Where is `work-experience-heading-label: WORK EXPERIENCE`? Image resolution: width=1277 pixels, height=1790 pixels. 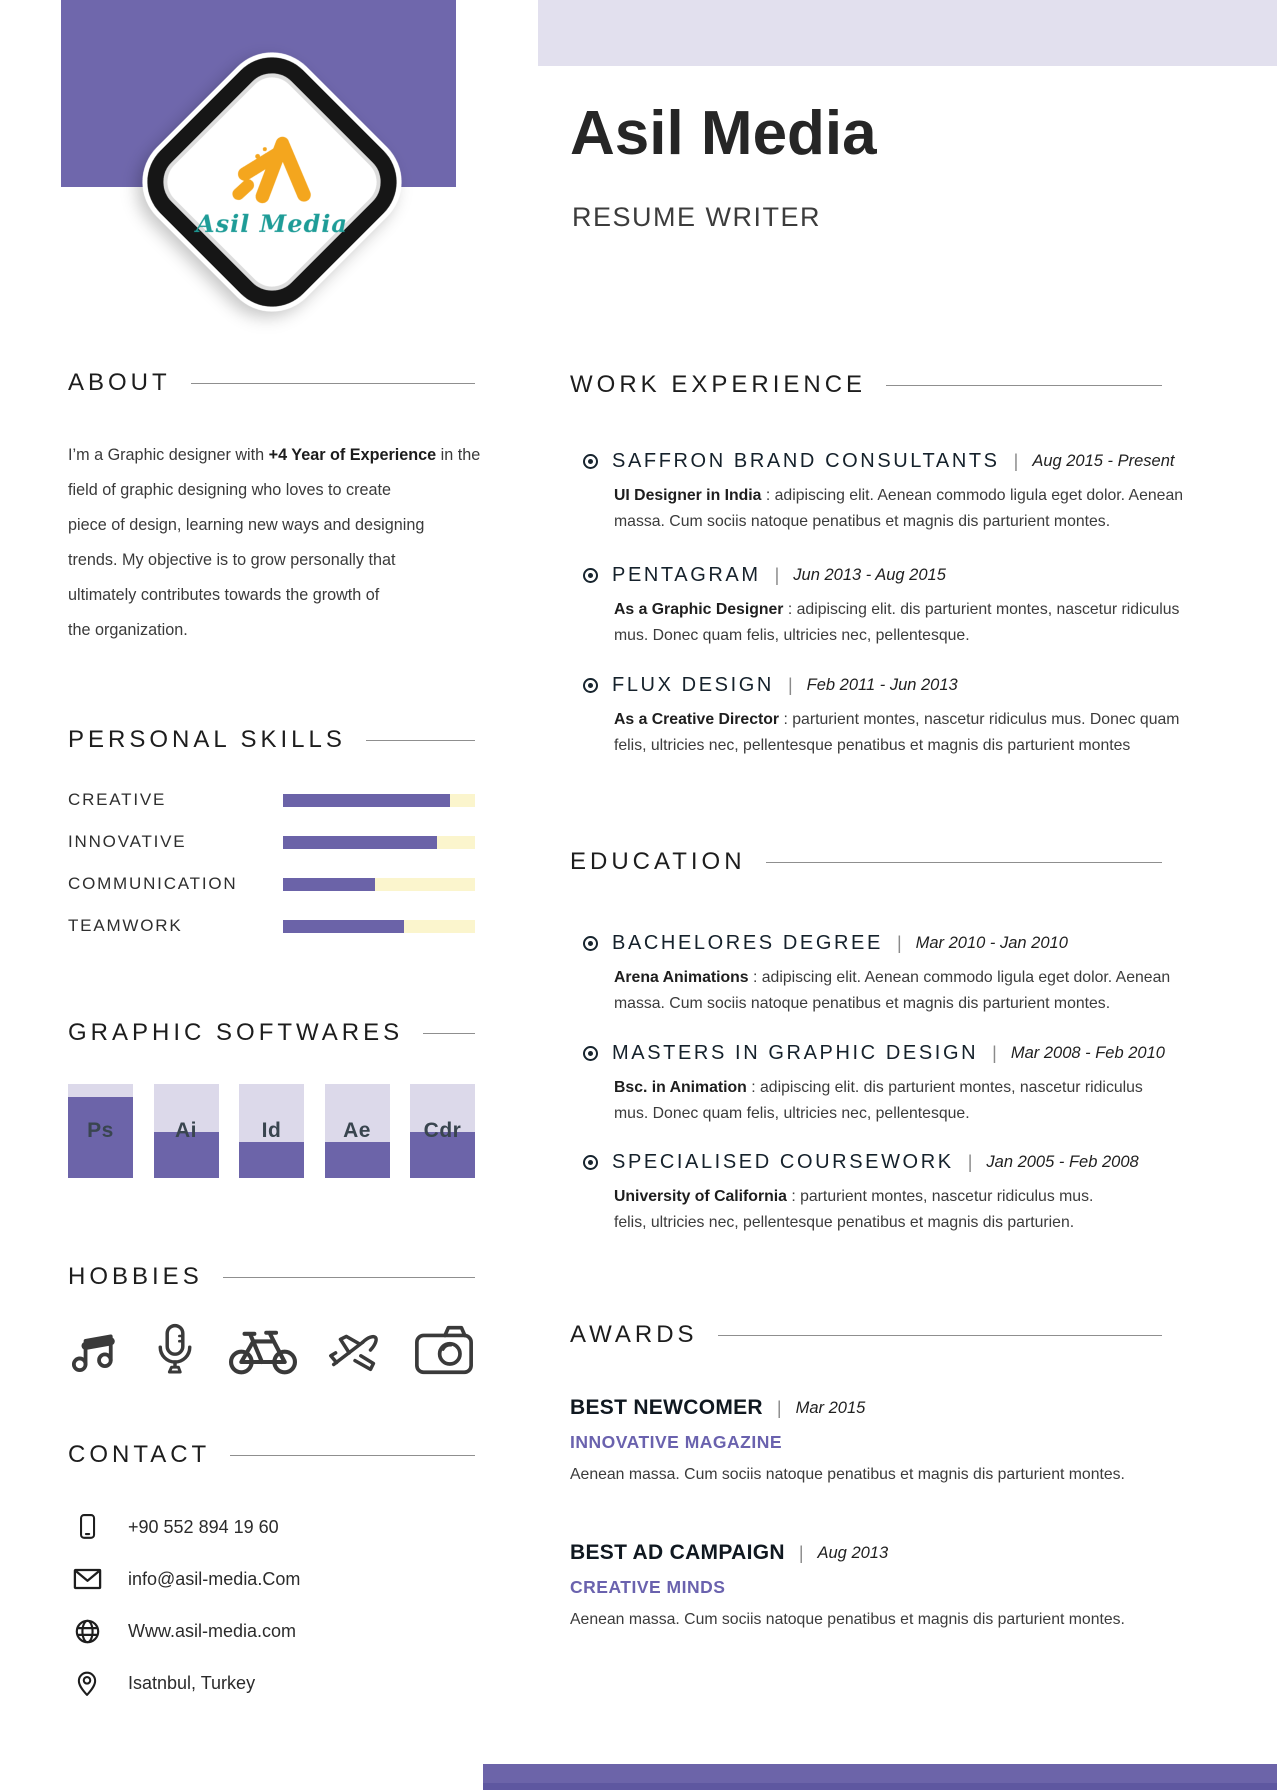
work-experience-heading-label: WORK EXPERIENCE is located at coordinates (718, 384).